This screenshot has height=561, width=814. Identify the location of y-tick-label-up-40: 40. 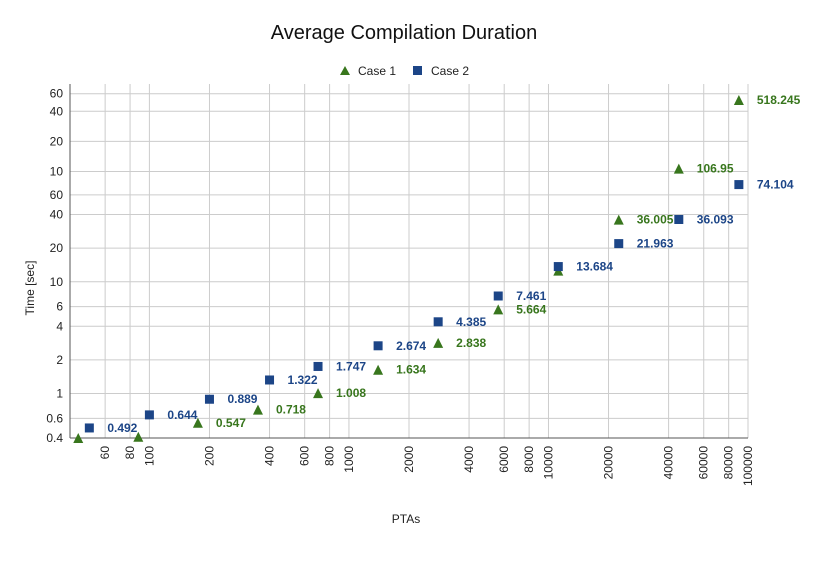
(57, 111).